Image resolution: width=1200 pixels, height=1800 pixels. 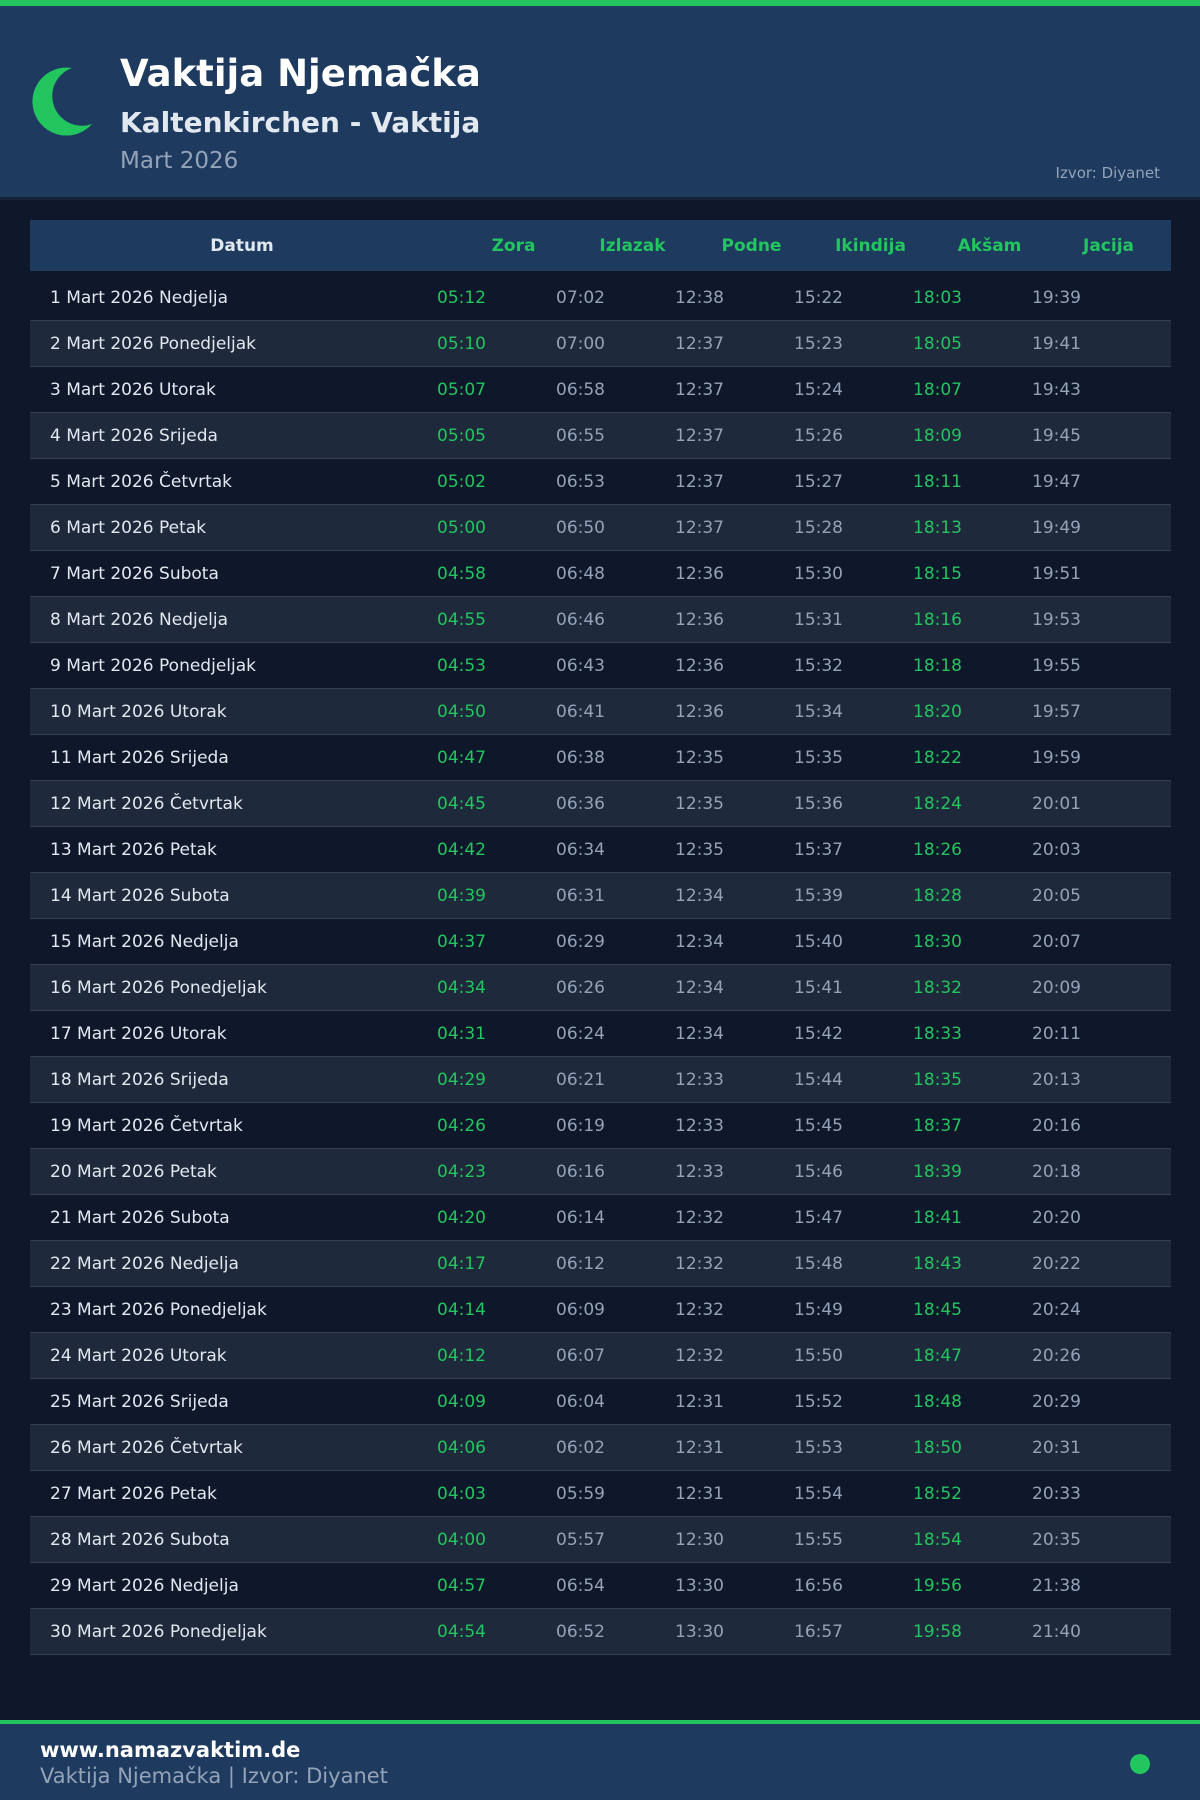 What do you see at coordinates (937, 619) in the screenshot?
I see `cell-aksam: 18:16` at bounding box center [937, 619].